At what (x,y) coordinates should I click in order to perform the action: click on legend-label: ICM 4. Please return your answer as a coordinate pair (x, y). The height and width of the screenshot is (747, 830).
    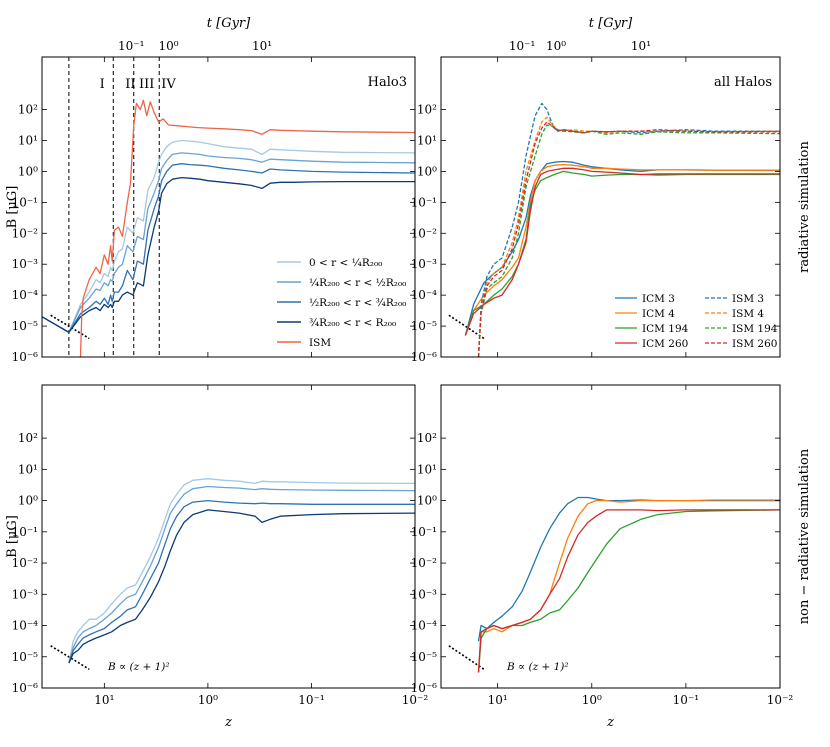
    Looking at the image, I should click on (658, 314).